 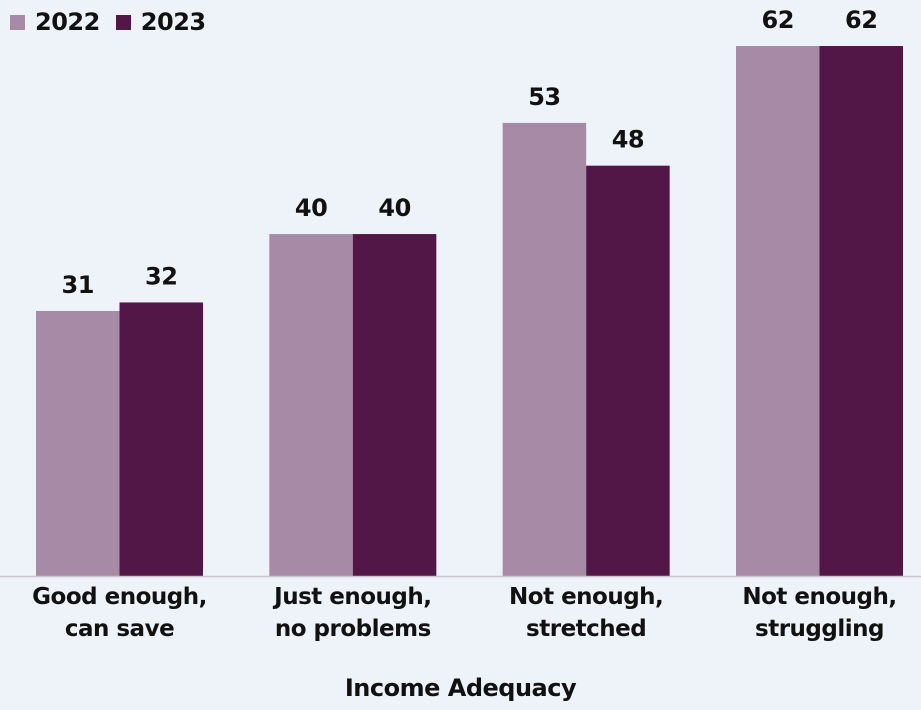 I want to click on legend-label-2023: 2023, so click(x=173, y=22).